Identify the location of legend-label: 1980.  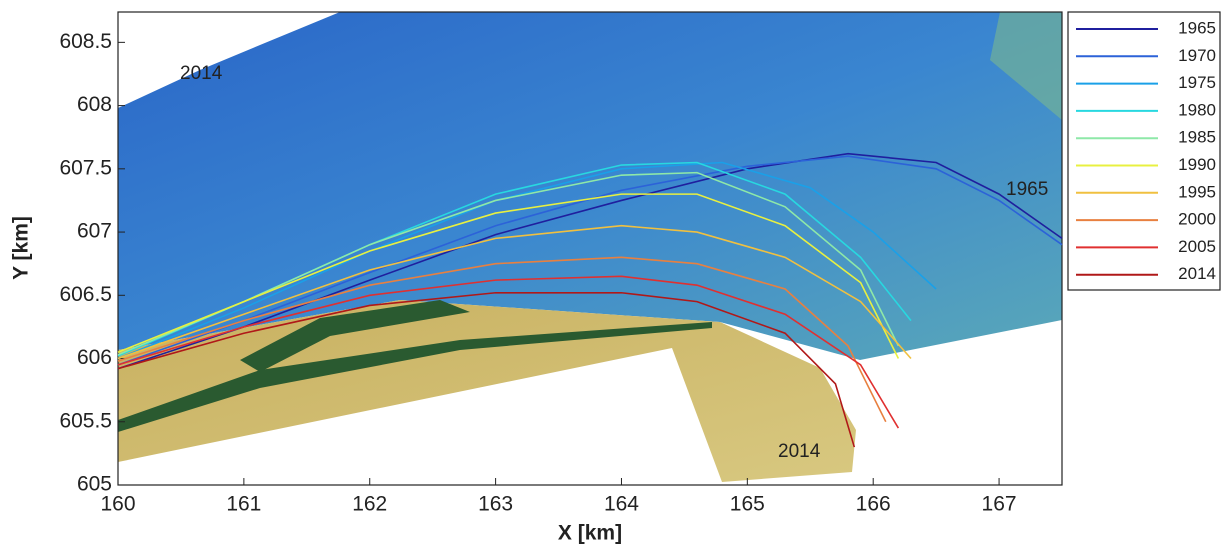
(1197, 109).